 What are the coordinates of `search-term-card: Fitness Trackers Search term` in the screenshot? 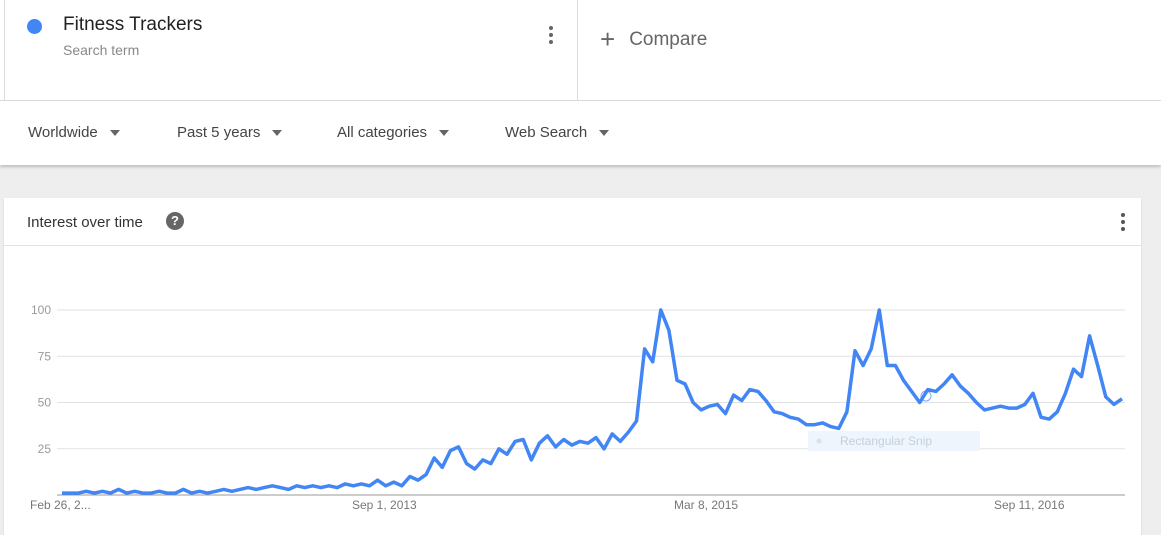 It's located at (291, 50).